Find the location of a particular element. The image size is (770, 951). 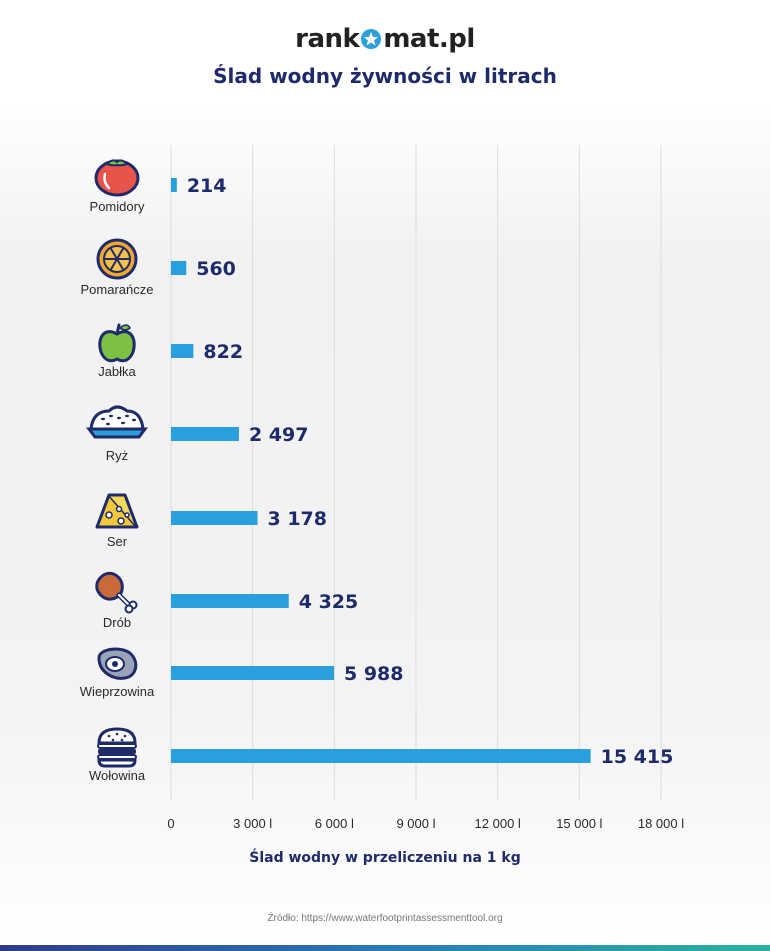

category-label: Jabłka is located at coordinates (117, 371).